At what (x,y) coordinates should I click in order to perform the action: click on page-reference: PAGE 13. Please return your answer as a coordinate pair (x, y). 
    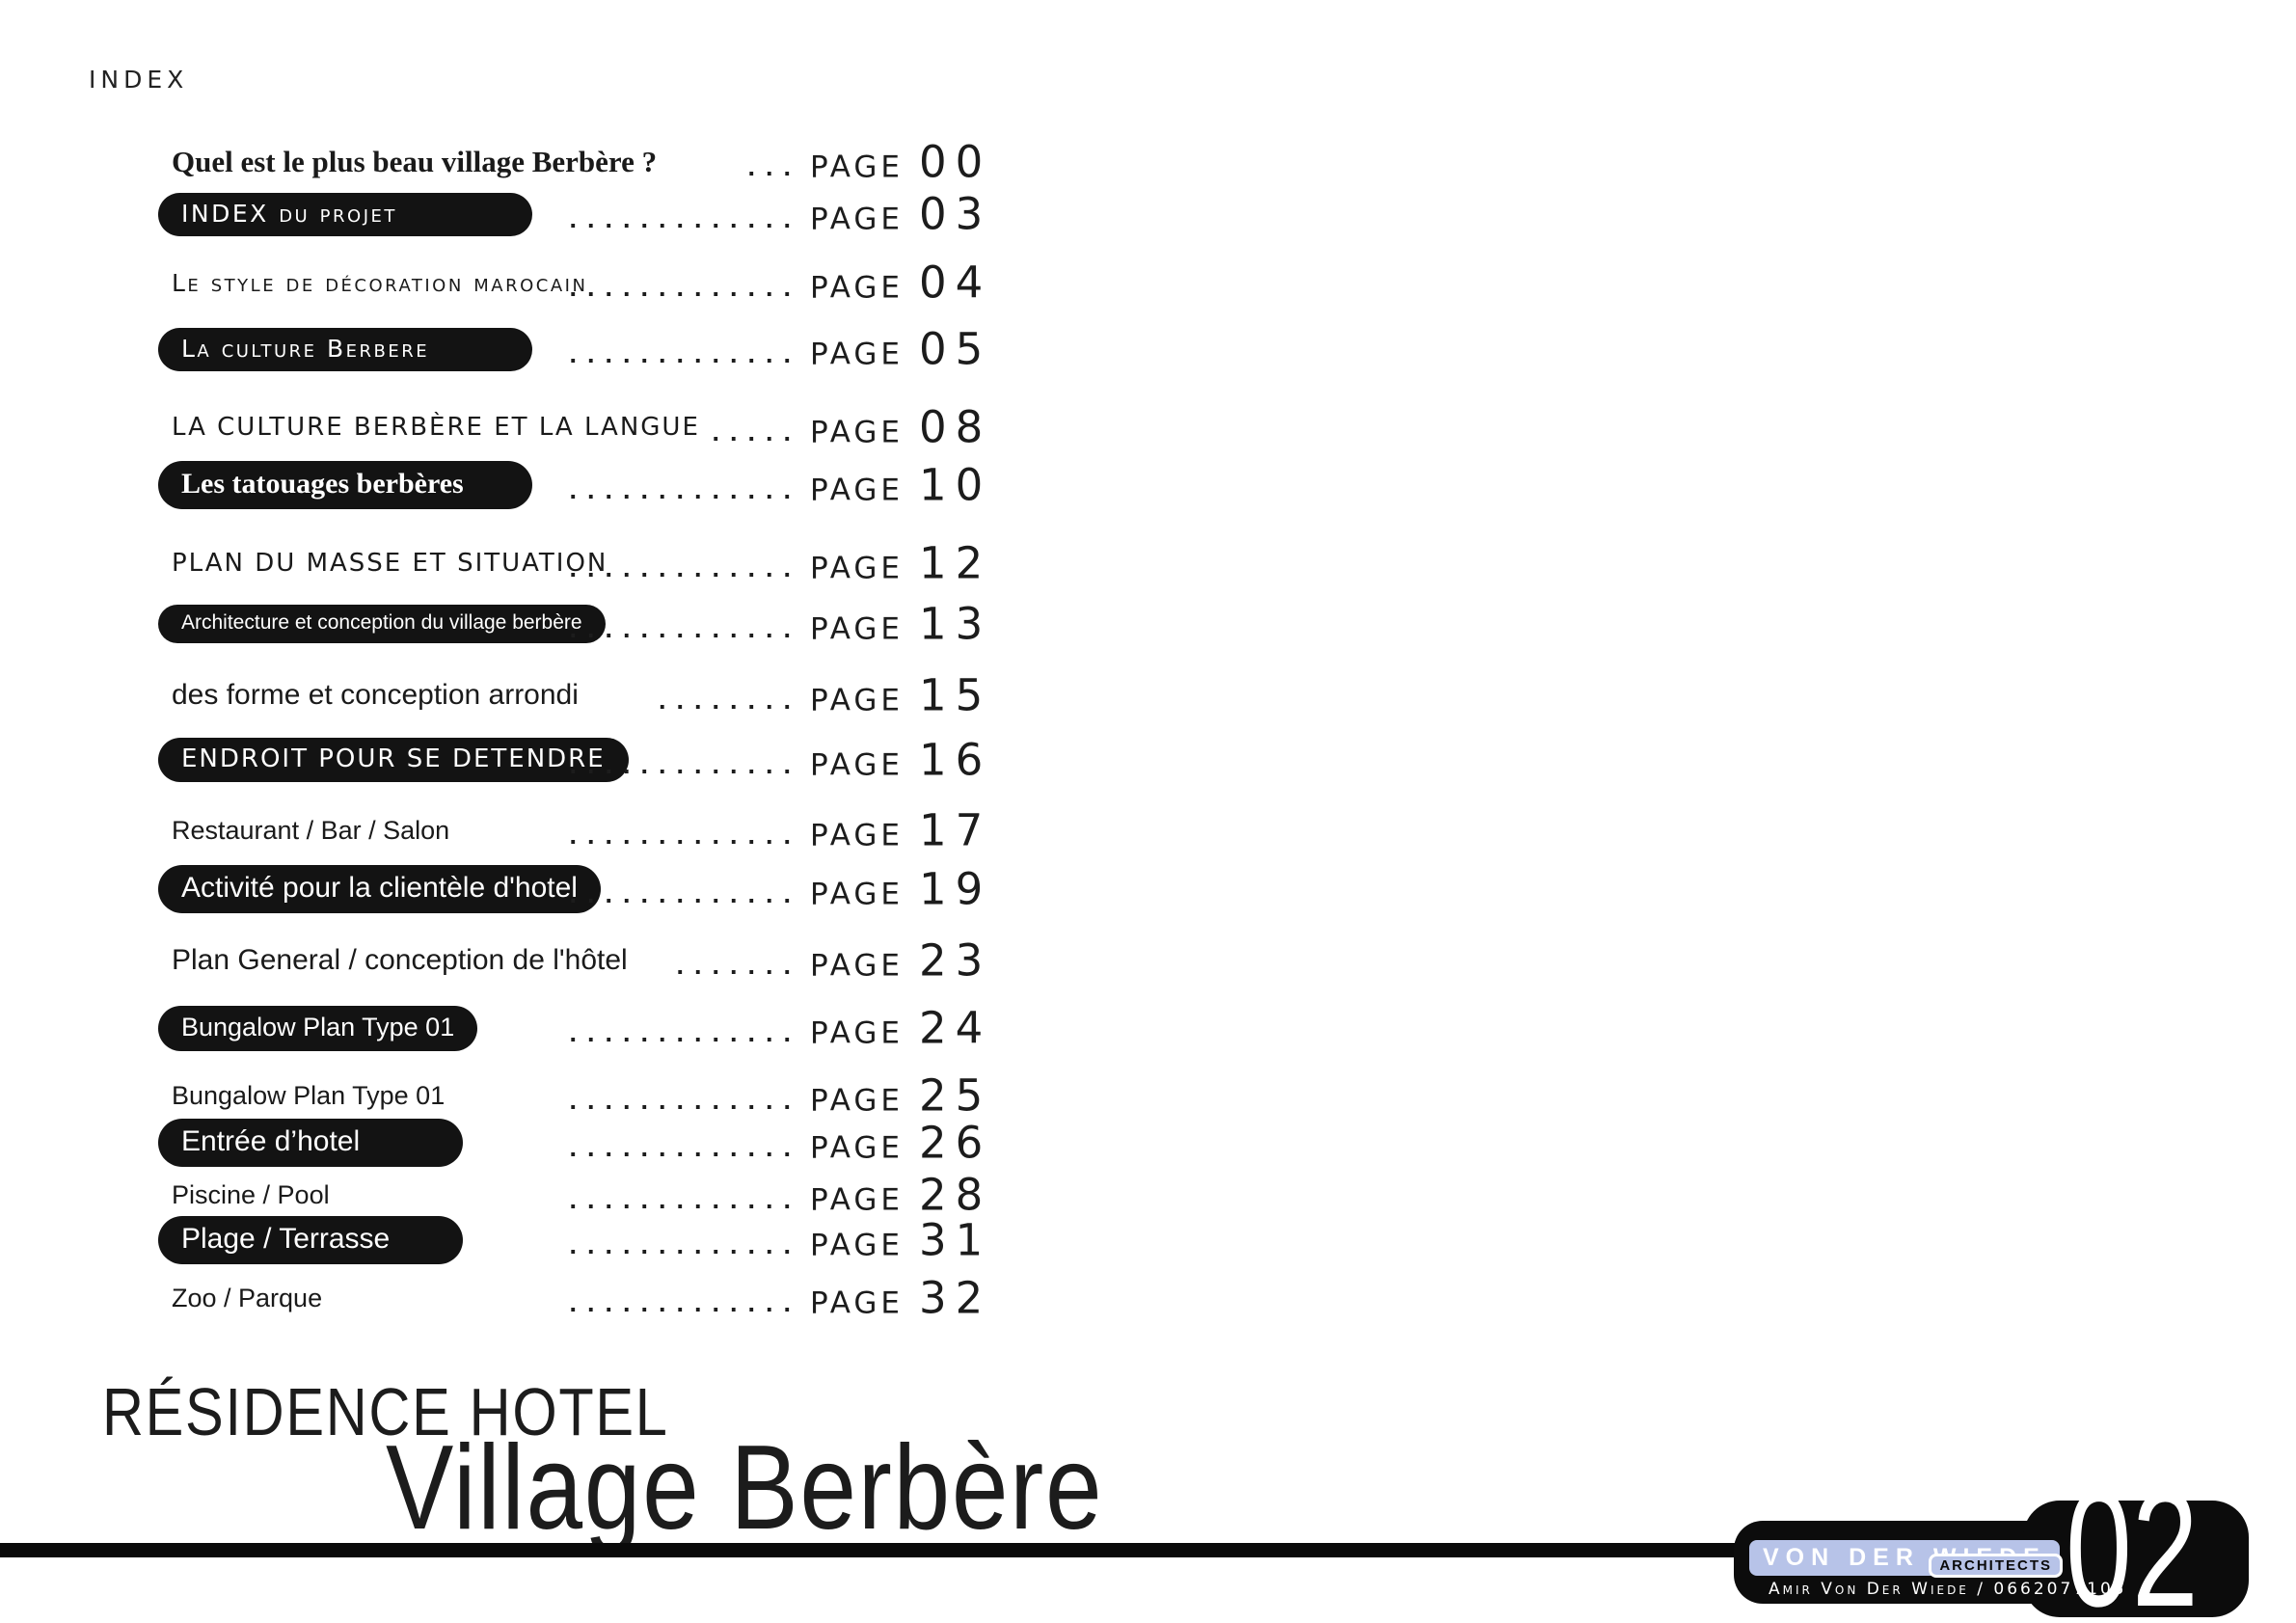
    Looking at the image, I should click on (900, 624).